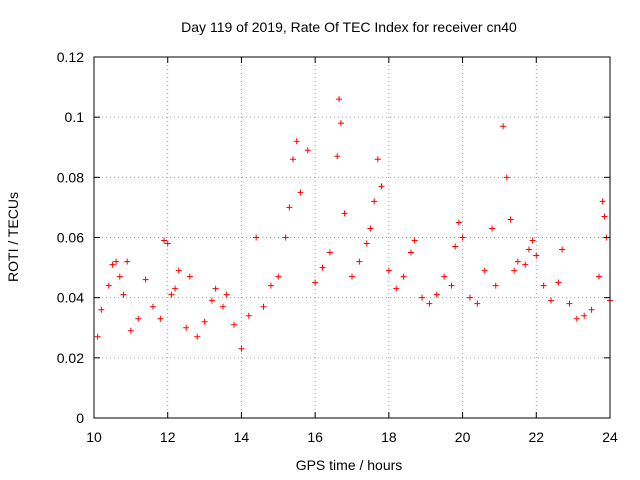  I want to click on x-tick-label: 24, so click(610, 437).